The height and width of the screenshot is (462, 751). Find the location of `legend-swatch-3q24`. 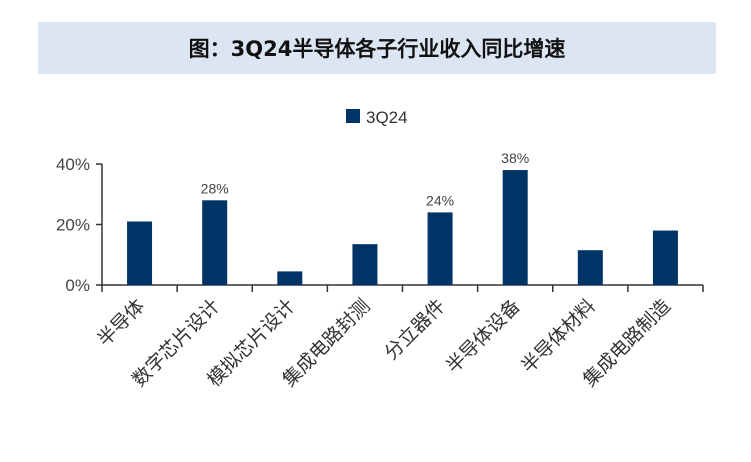

legend-swatch-3q24 is located at coordinates (353, 116).